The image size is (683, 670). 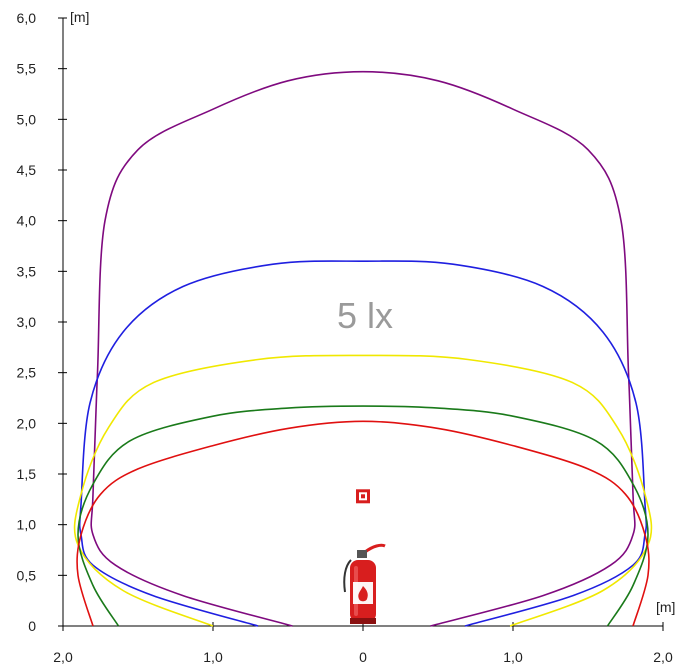 I want to click on y-tick-label: 1,0, so click(x=27, y=525).